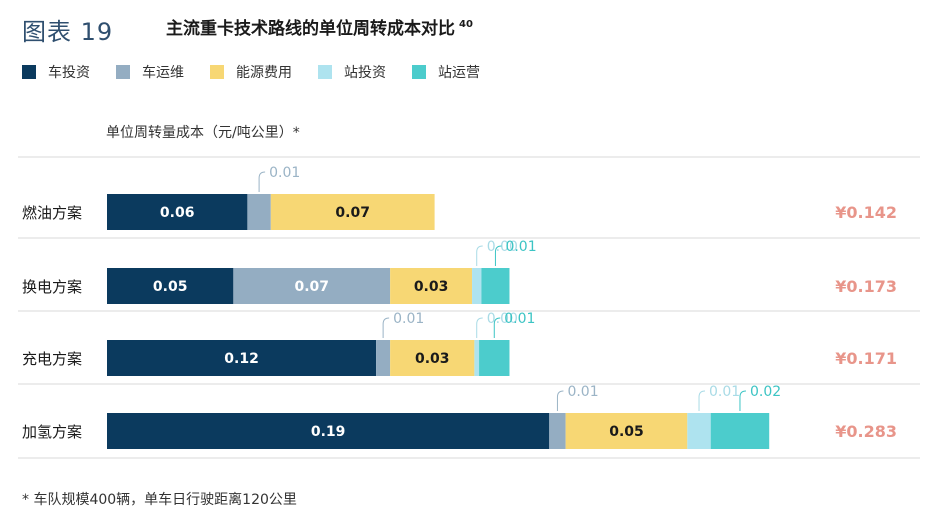 The image size is (951, 528). Describe the element at coordinates (203, 133) in the screenshot. I see `unit-label: 单位周转量成本（元/吨公里）*` at that location.